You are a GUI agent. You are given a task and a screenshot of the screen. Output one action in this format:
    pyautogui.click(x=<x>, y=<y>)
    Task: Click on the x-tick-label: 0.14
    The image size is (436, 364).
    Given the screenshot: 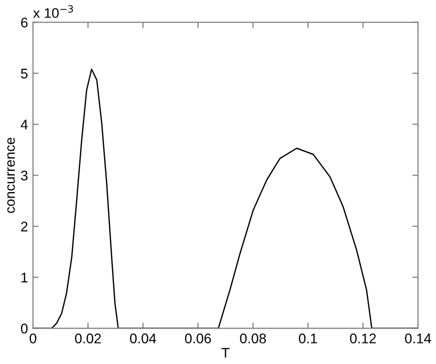 What is the action you would take?
    pyautogui.click(x=418, y=339)
    